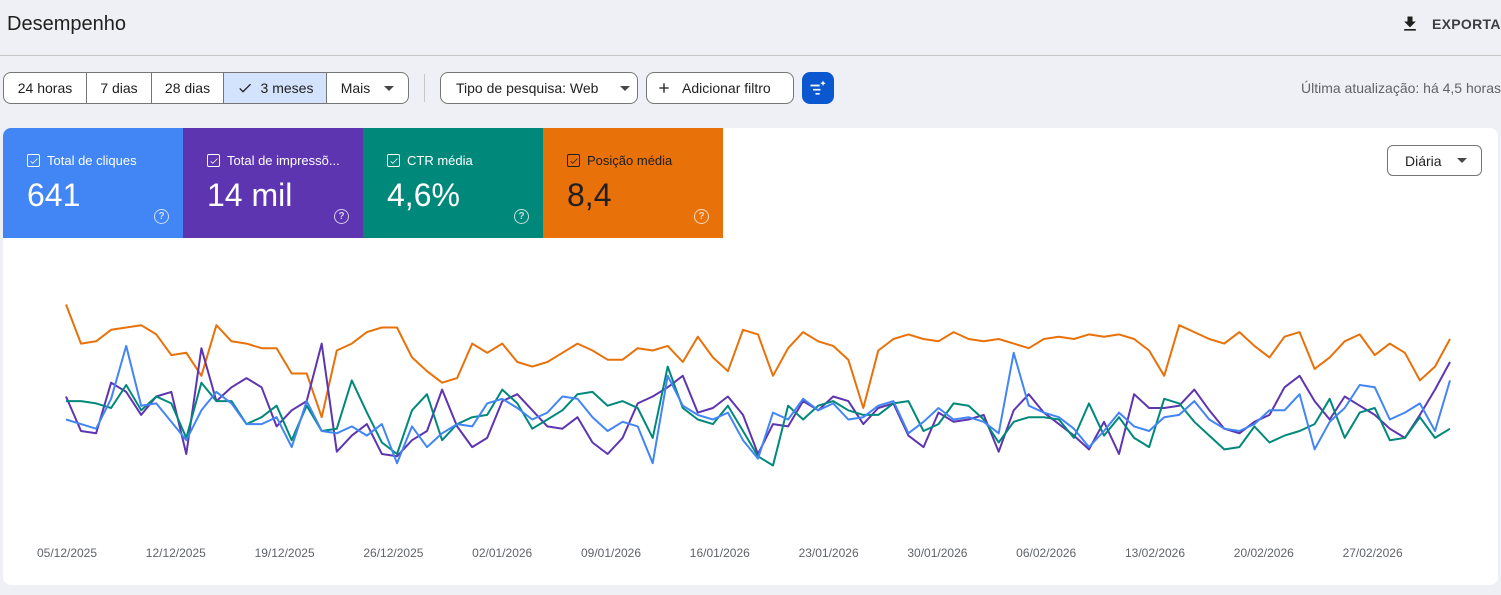 The width and height of the screenshot is (1501, 595). I want to click on x-tick-label: 20/02/2026, so click(1264, 553).